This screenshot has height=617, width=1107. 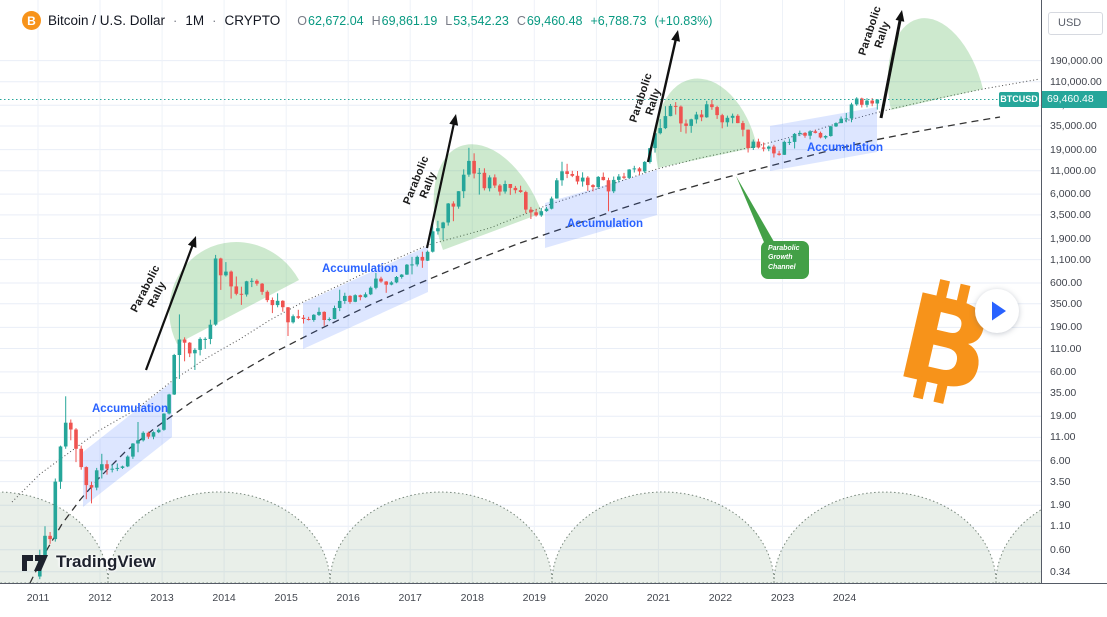 I want to click on price-tick-label: 110.00, so click(x=1066, y=348).